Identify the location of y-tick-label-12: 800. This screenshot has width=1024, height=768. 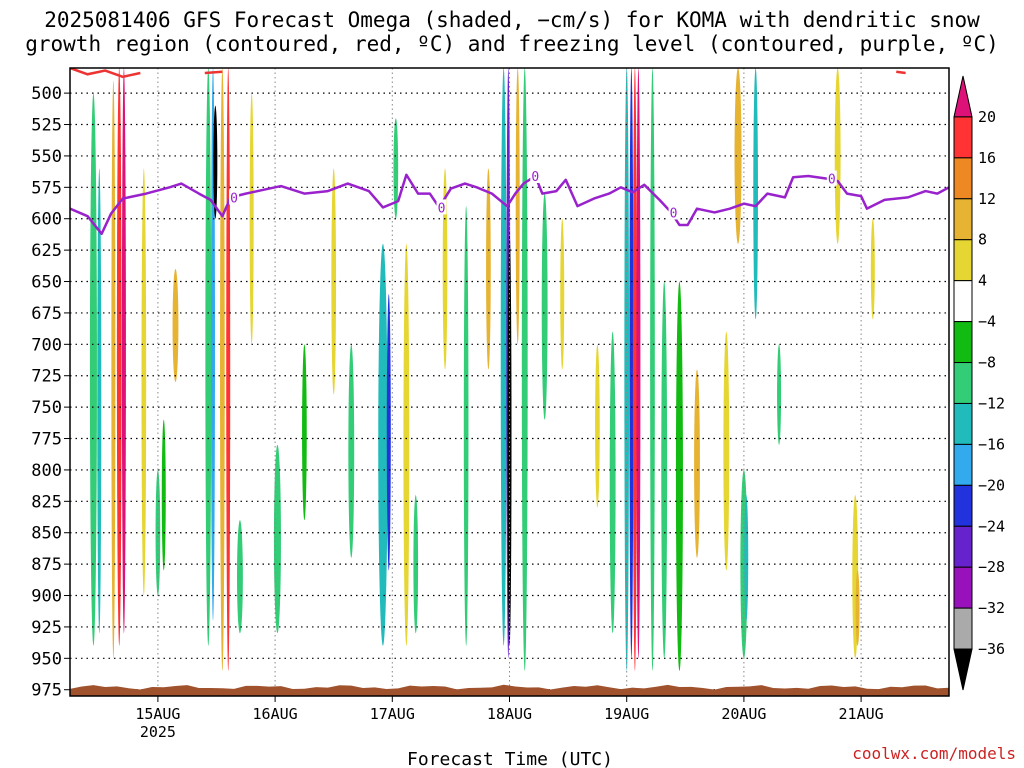
(46, 471).